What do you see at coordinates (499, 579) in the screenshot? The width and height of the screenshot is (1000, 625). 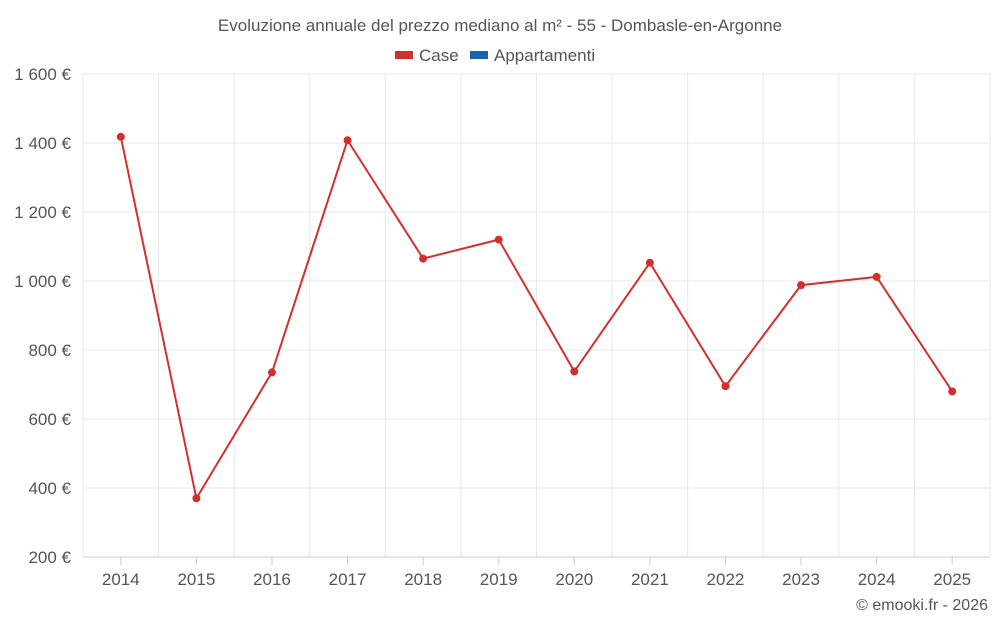 I see `x-tick-label: 2019` at bounding box center [499, 579].